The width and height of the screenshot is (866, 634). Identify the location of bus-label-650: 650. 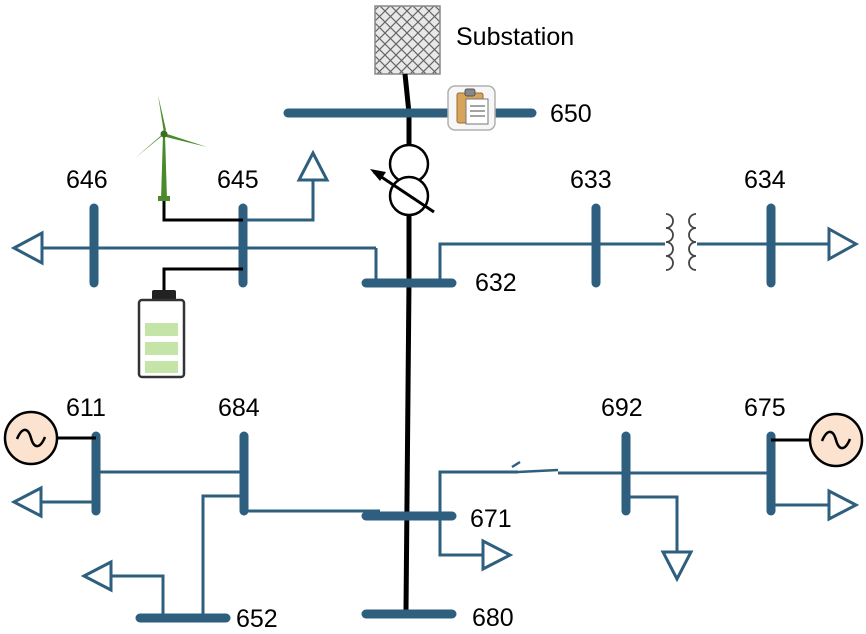
(571, 114).